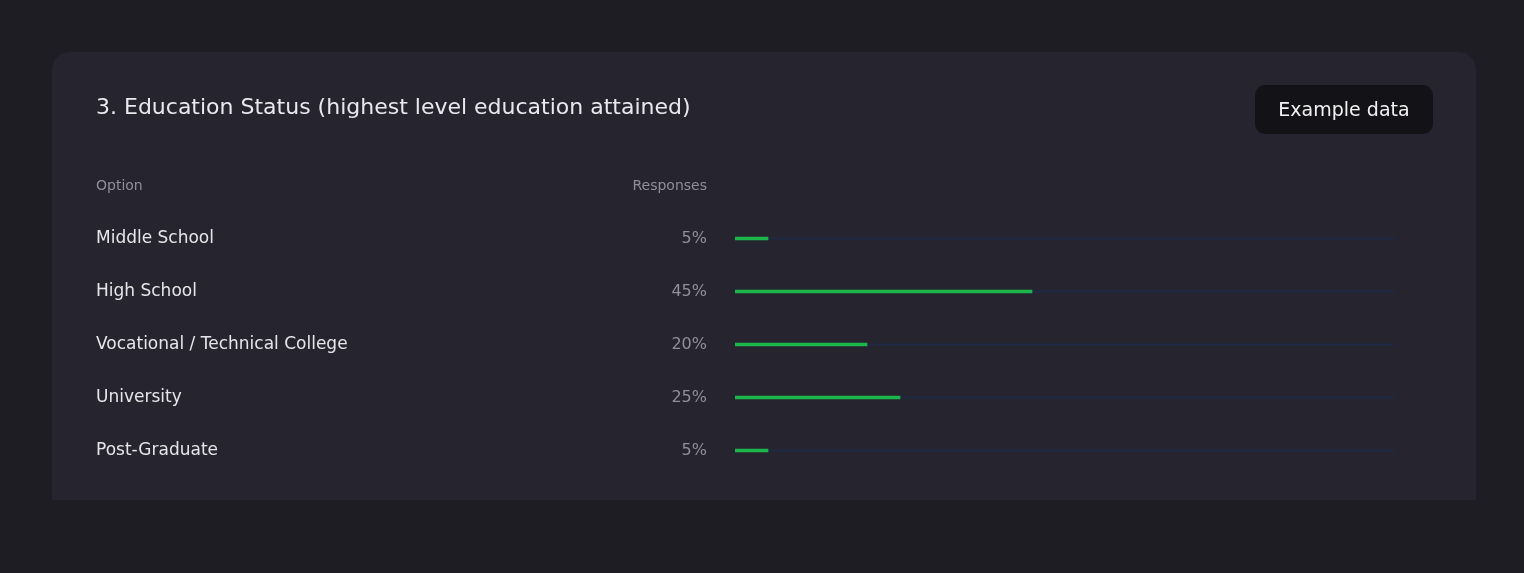  Describe the element at coordinates (119, 184) in the screenshot. I see `text: Option` at that location.